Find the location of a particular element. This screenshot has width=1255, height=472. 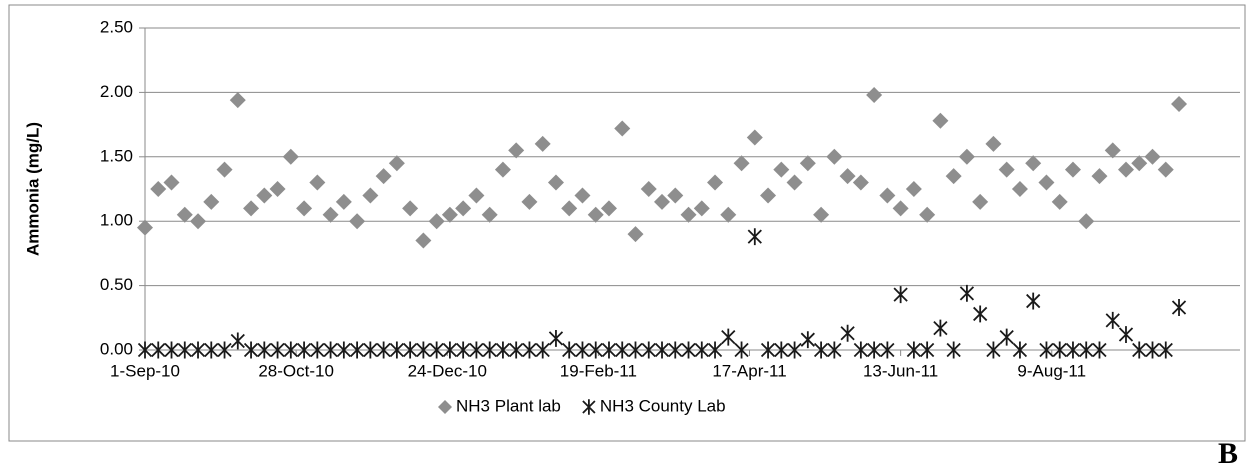

x-tick-label: 28-Oct-10 is located at coordinates (296, 370).